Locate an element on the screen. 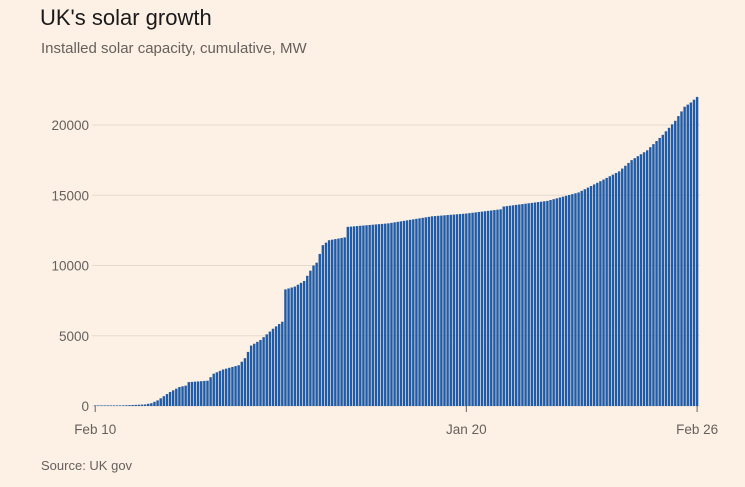 Image resolution: width=745 pixels, height=487 pixels. source-note: Source: UK gov is located at coordinates (87, 465).